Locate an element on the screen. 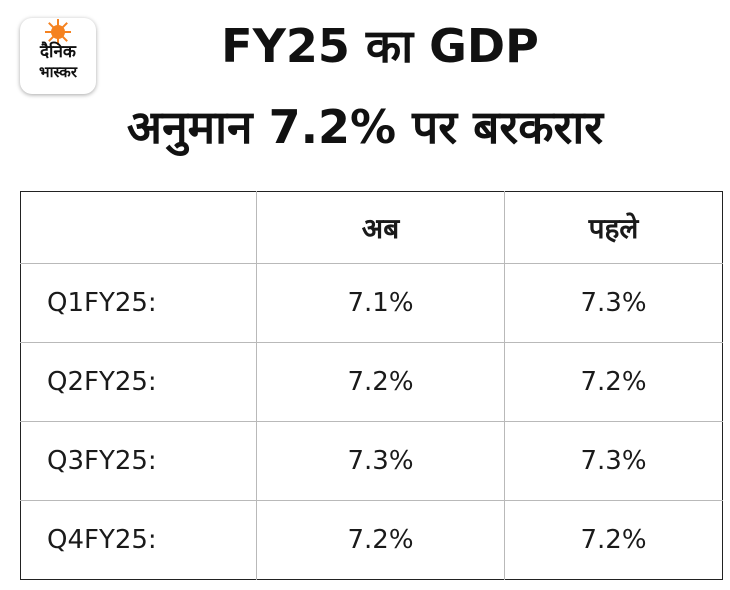 The height and width of the screenshot is (590, 730). header-empty-cell is located at coordinates (138, 227).